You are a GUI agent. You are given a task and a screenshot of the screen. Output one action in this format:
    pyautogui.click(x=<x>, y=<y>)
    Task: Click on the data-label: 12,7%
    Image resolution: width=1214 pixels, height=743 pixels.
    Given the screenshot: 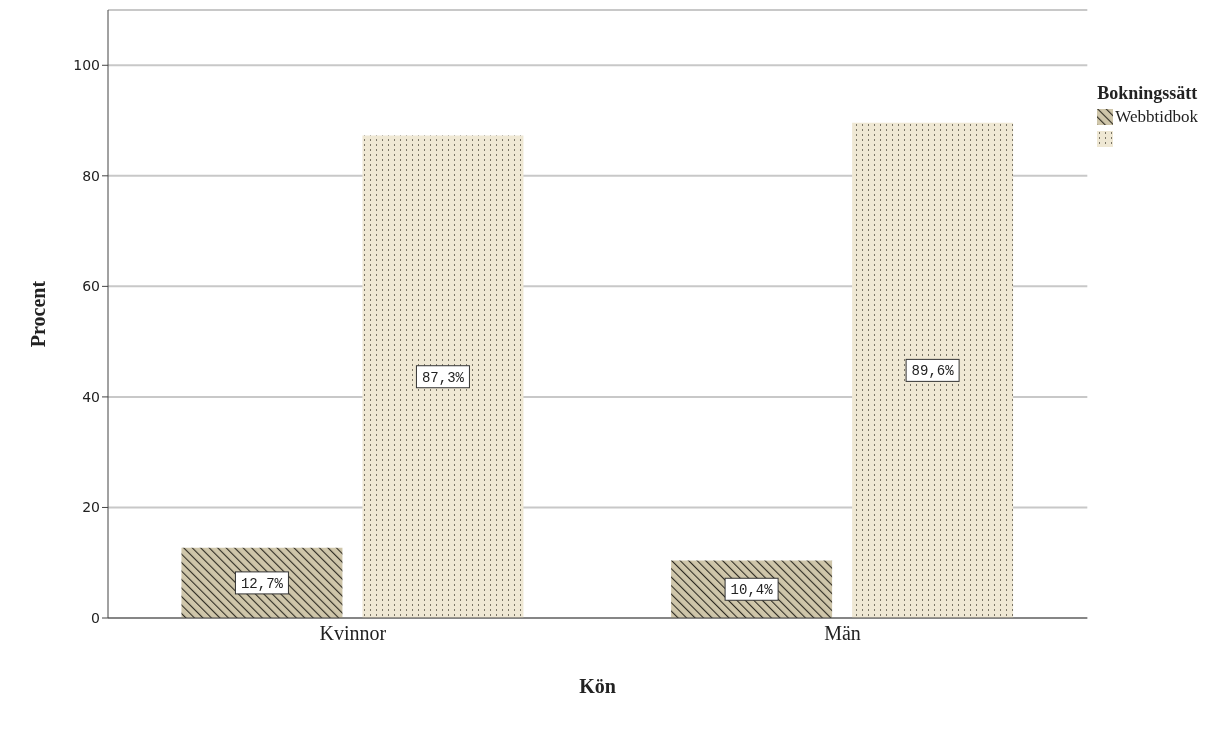 What is the action you would take?
    pyautogui.click(x=262, y=583)
    